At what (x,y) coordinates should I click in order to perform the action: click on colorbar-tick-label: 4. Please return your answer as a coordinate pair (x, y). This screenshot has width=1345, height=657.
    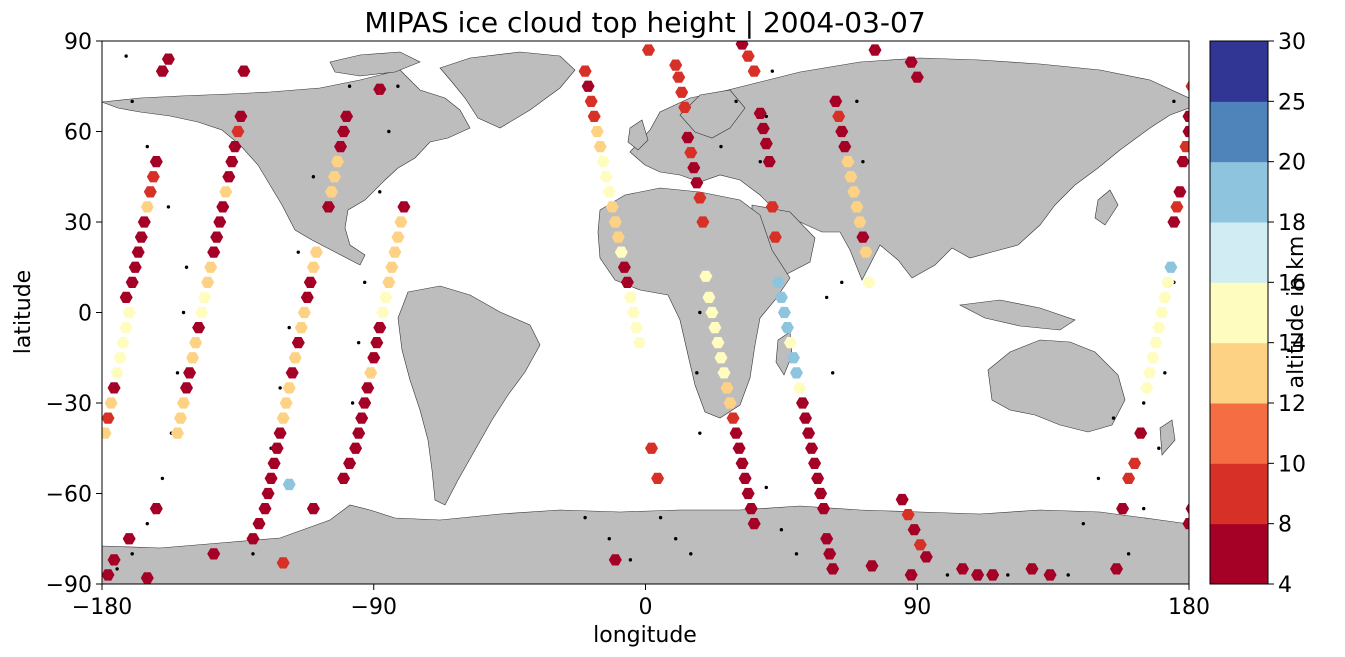
    Looking at the image, I should click on (1285, 585).